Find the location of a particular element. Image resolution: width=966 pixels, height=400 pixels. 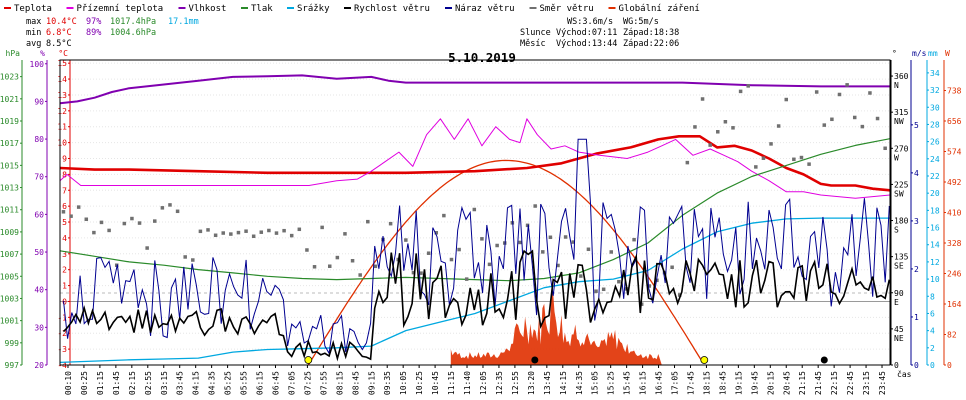

x-tick-label: 09:15 is located at coordinates (371, 383).